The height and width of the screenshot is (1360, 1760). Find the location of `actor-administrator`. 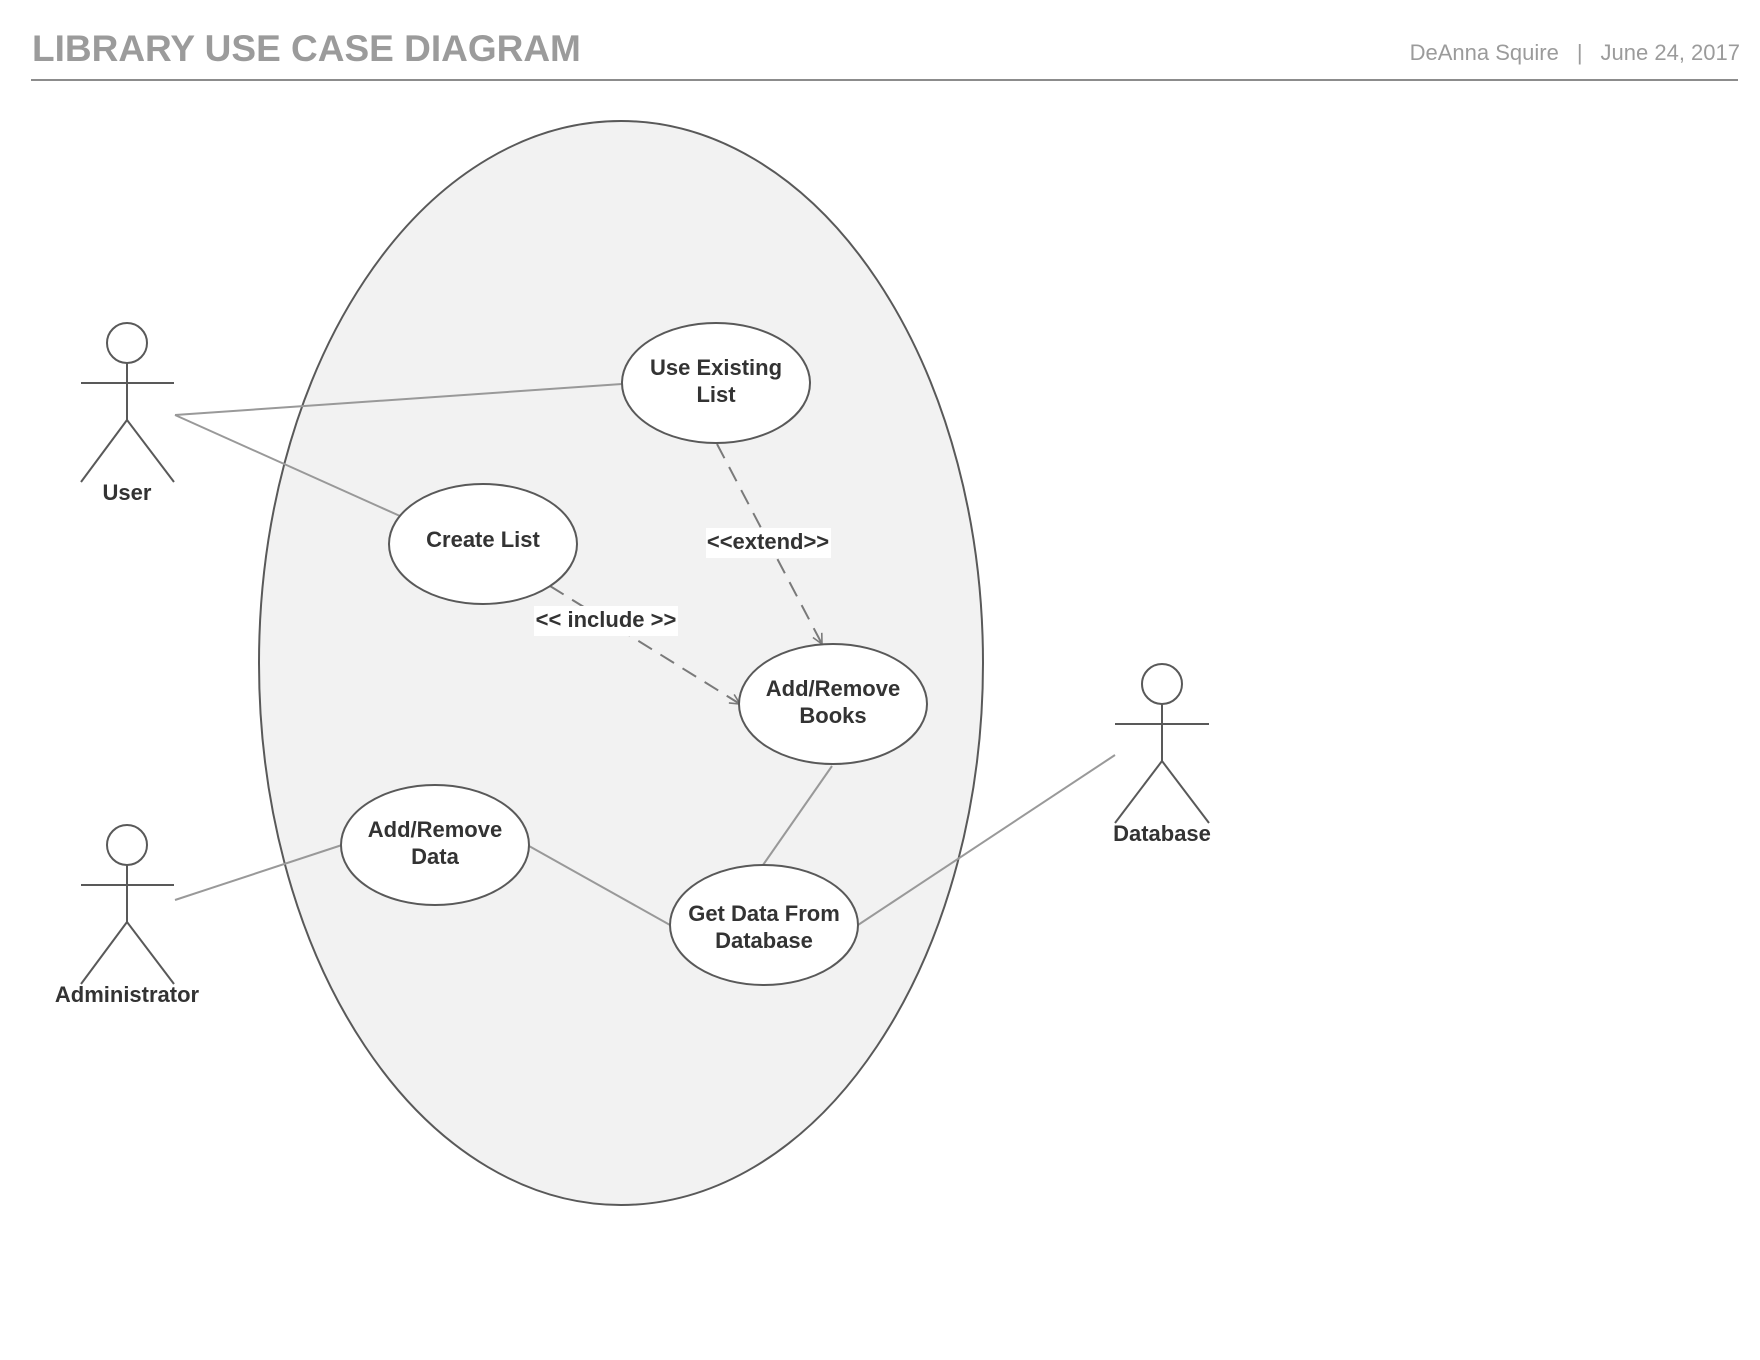

actor-administrator is located at coordinates (127, 904).